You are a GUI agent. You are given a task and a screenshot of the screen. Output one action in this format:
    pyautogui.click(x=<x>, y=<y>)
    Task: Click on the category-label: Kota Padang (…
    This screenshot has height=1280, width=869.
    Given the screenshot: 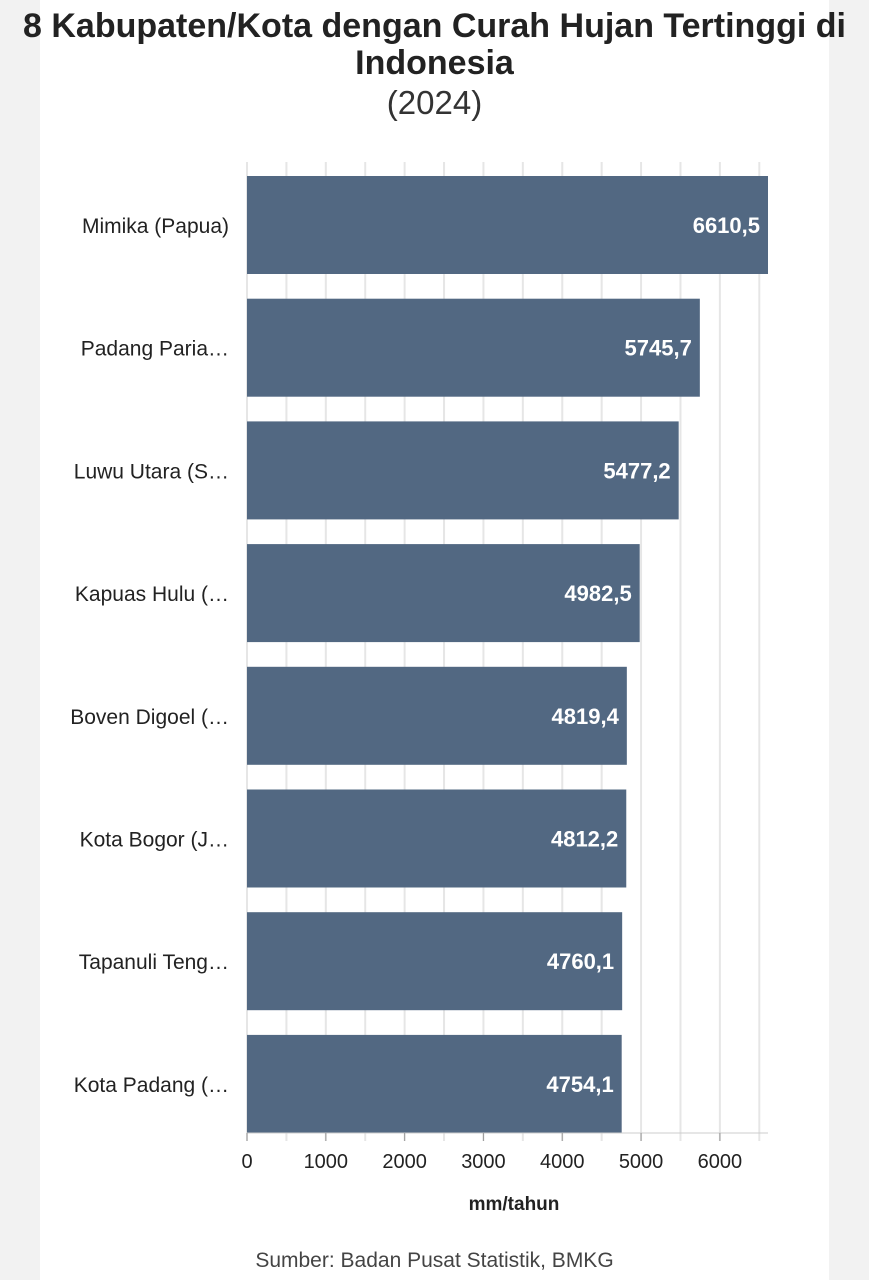 What is the action you would take?
    pyautogui.click(x=151, y=1085)
    